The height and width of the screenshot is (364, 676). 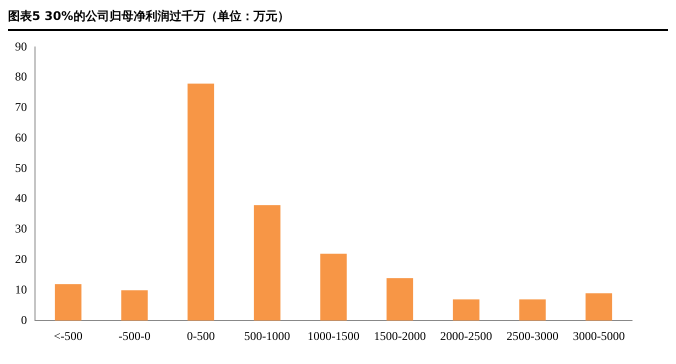 I want to click on y-tick-label: 70, so click(x=21, y=107).